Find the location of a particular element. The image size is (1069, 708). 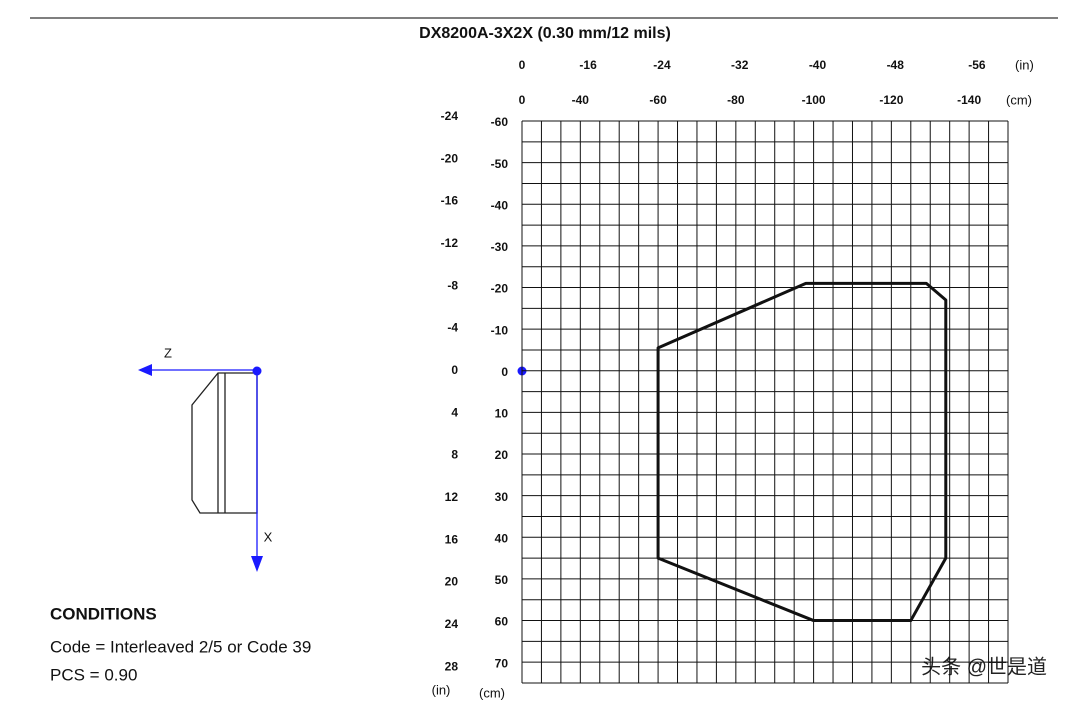

x-tick-label: -120 is located at coordinates (891, 100).